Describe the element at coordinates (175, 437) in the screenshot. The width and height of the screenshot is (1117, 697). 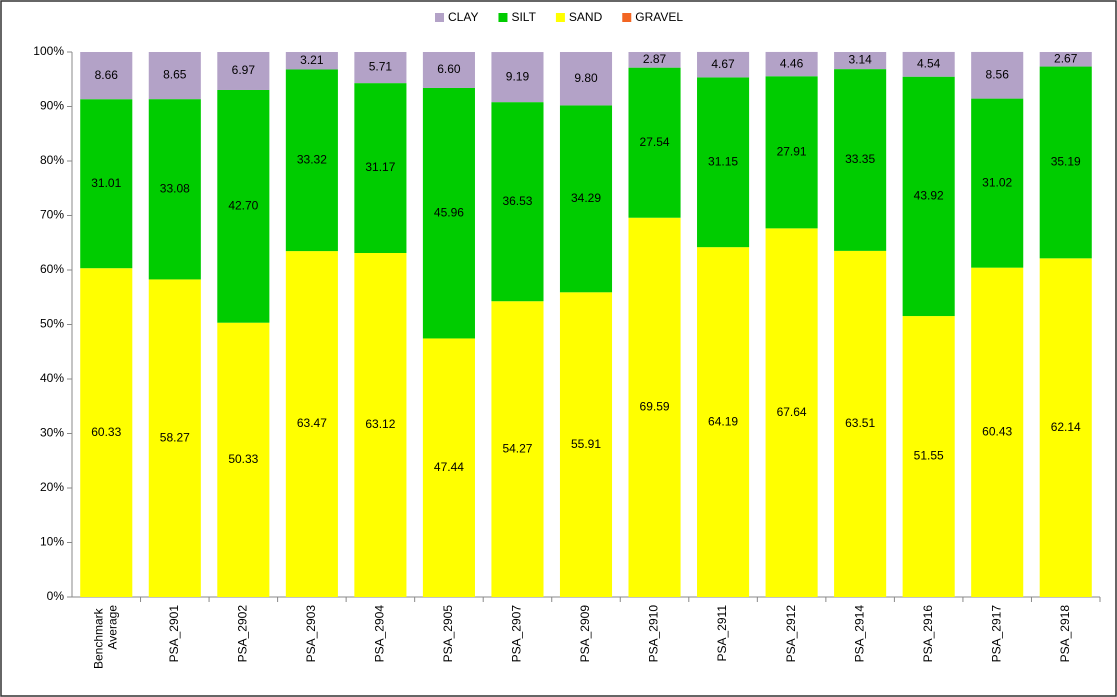
I see `data-label: 58.27` at that location.